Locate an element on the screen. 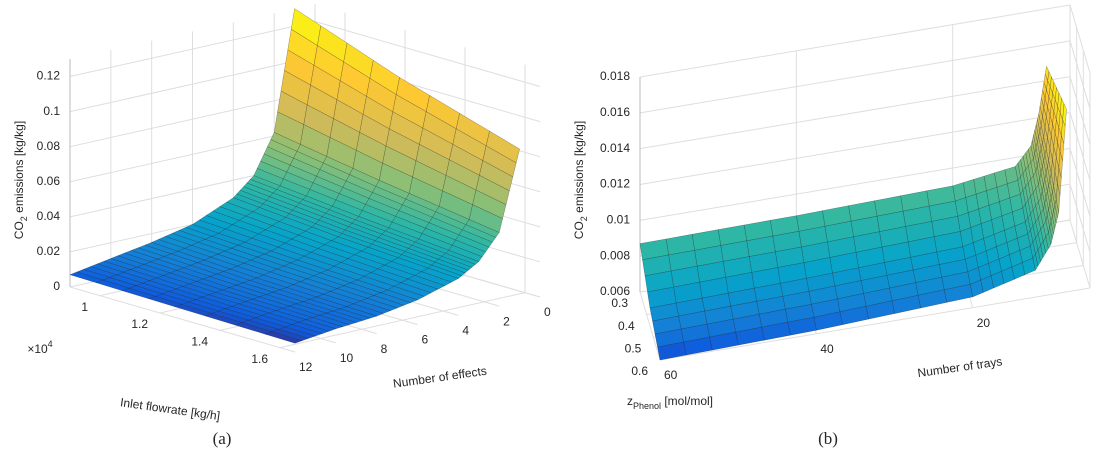 The width and height of the screenshot is (1101, 462). x-axis-label-sub: Phenol is located at coordinates (647, 406).